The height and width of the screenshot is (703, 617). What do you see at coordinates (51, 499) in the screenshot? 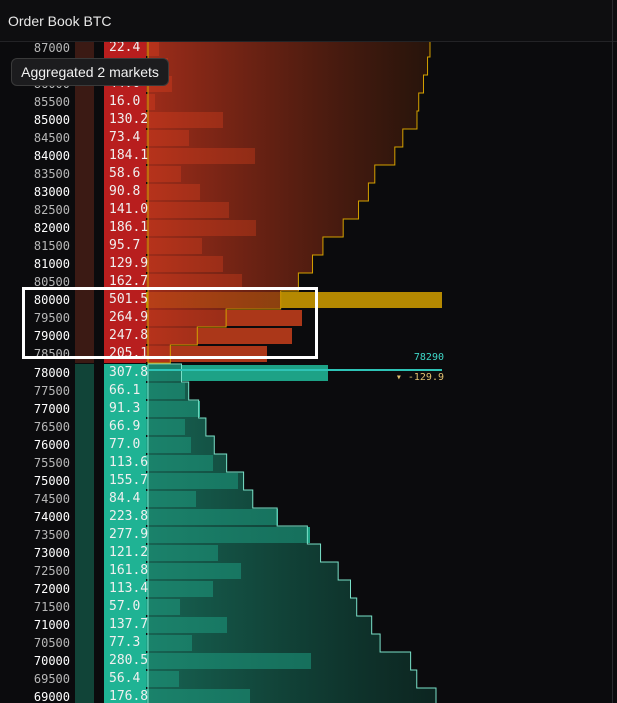
I see `bid-price: 74500` at bounding box center [51, 499].